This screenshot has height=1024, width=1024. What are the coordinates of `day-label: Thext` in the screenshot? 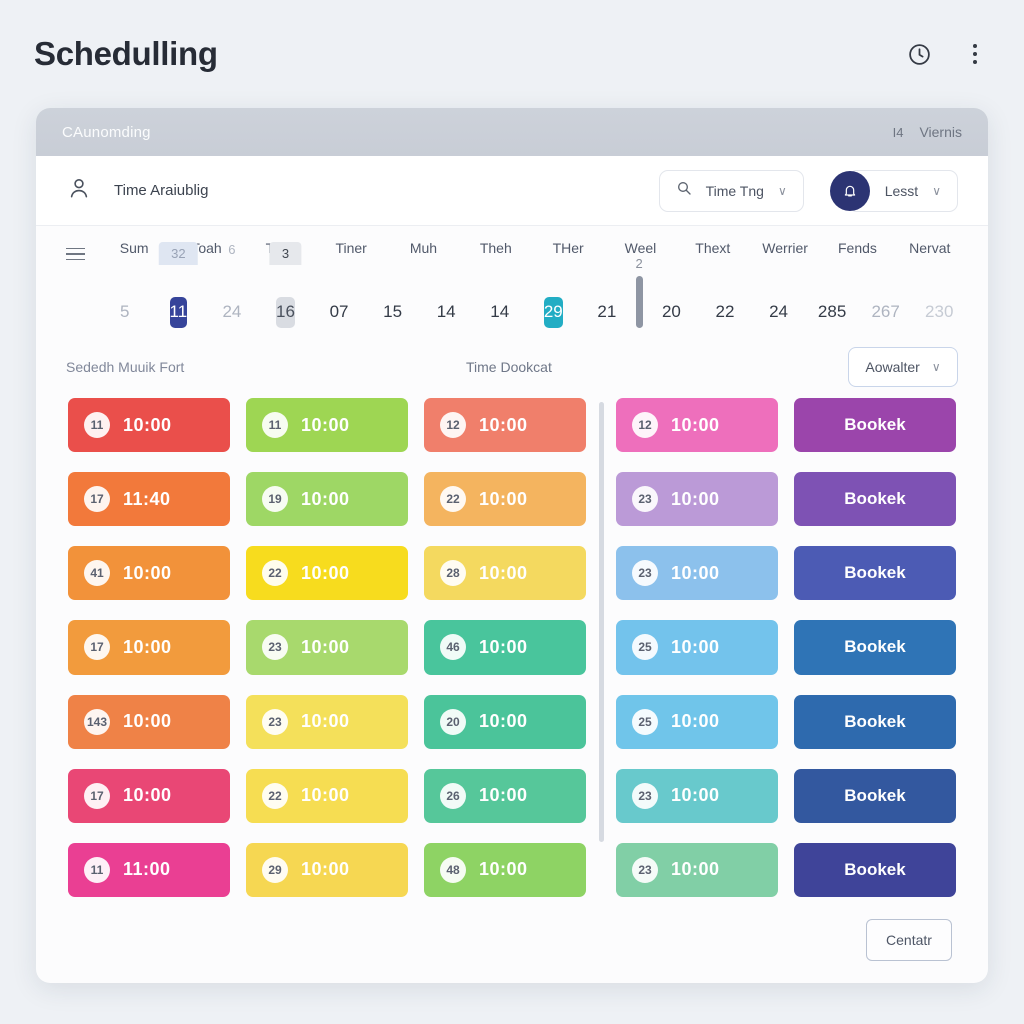 It's located at (713, 248).